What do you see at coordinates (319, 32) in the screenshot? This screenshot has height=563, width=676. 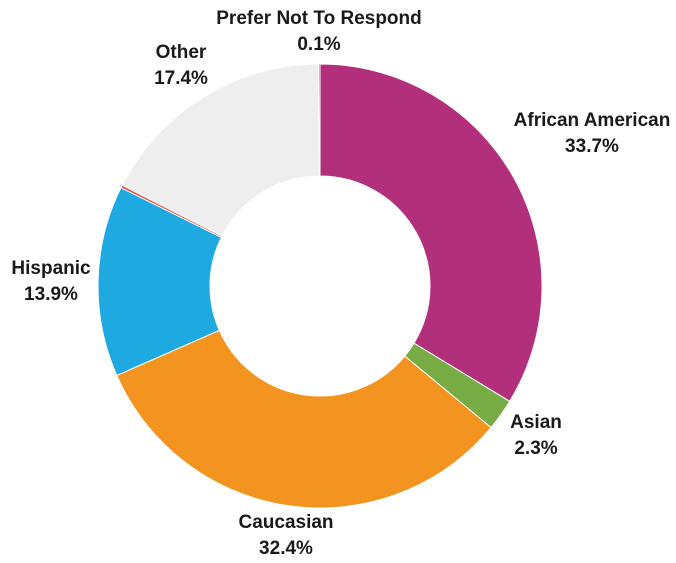 I see `label-prefer-not-to-respond: Prefer Not To Respond 0.1%` at bounding box center [319, 32].